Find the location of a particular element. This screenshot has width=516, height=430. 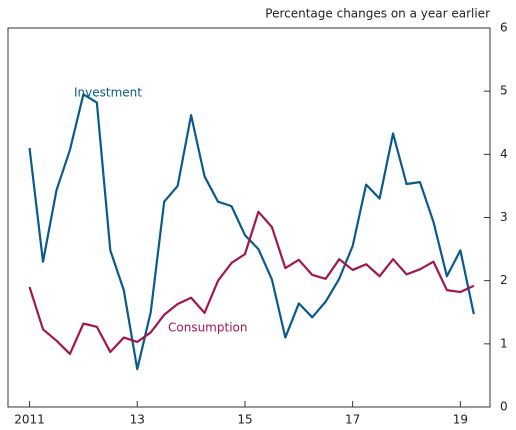

y-tick-label: 5 is located at coordinates (504, 91).